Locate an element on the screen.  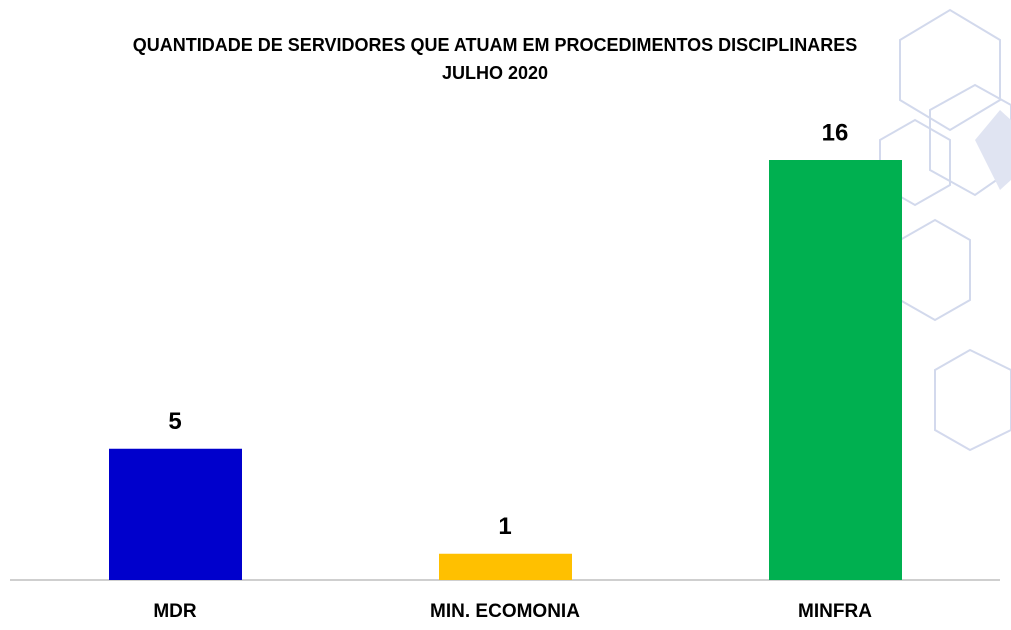
background-decoration is located at coordinates (945, 230).